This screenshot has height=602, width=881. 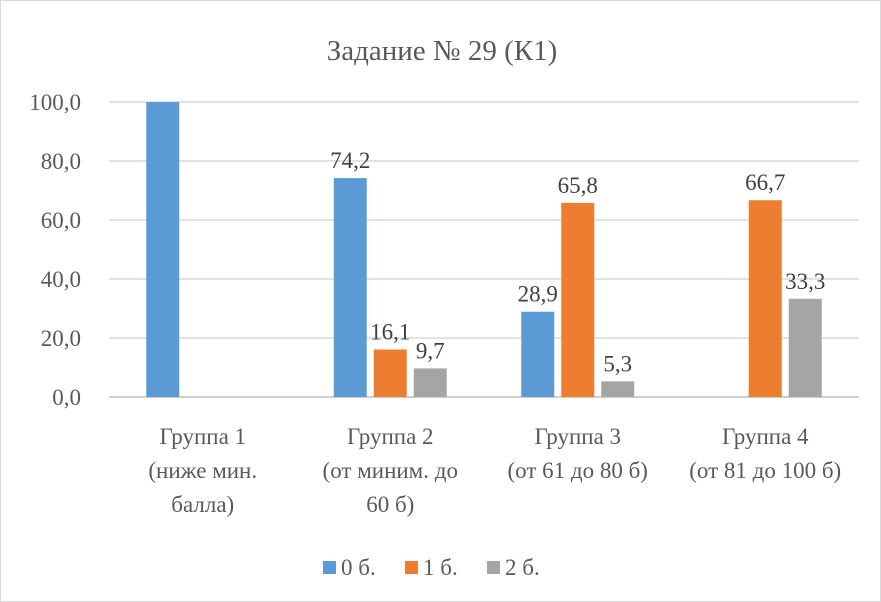 I want to click on y-tick-label: 20,0, so click(x=61, y=338).